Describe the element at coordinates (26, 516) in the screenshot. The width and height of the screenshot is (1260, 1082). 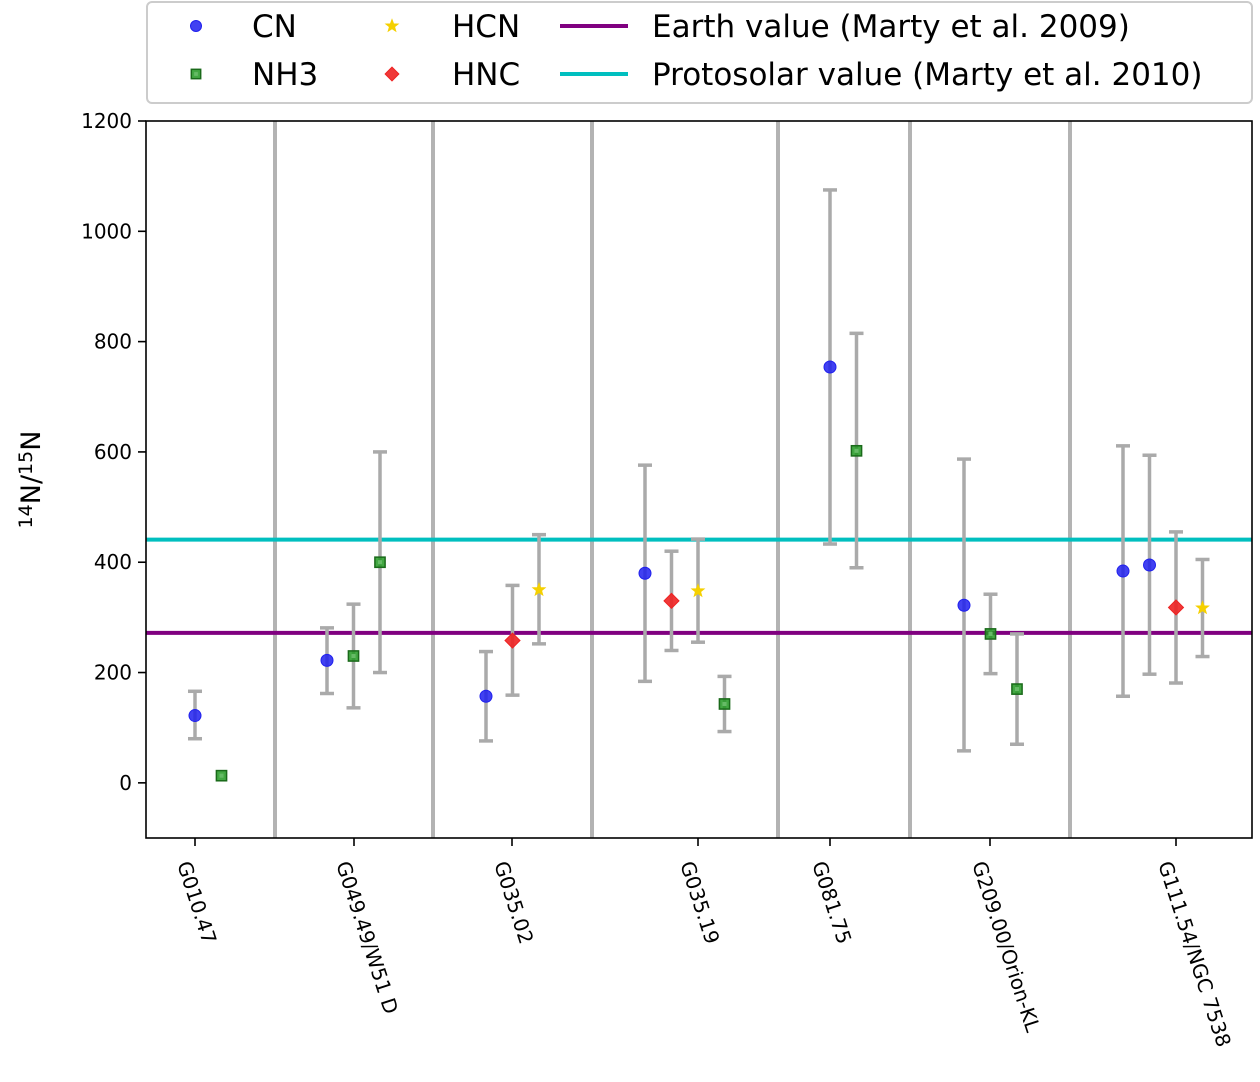
I see `y-axis-label-part: 14` at that location.